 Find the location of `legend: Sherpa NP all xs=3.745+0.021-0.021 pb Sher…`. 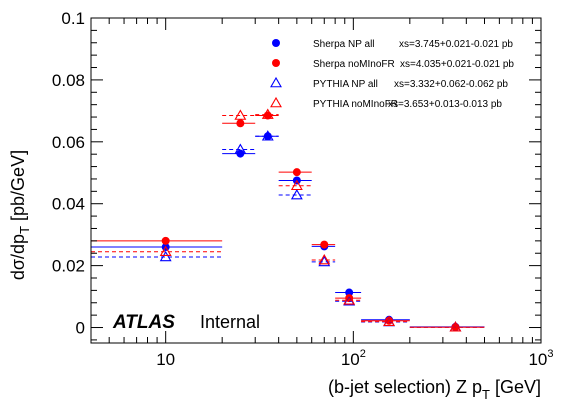

legend: Sherpa NP all xs=3.745+0.021-0.021 pb Sher… is located at coordinates (392, 74).